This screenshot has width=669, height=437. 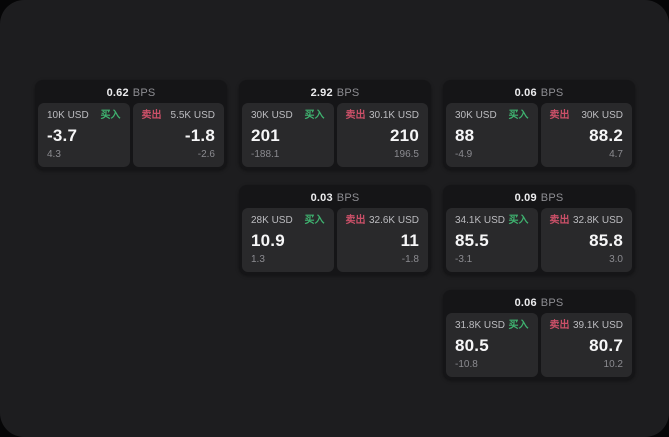 What do you see at coordinates (321, 93) in the screenshot?
I see `bps-value: 2.92` at bounding box center [321, 93].